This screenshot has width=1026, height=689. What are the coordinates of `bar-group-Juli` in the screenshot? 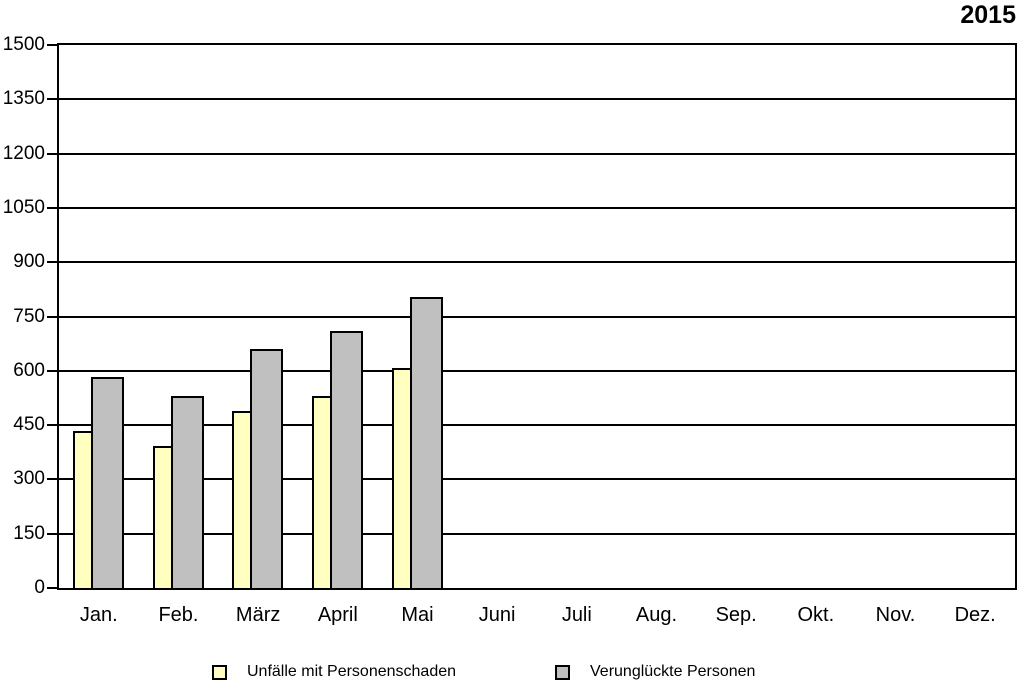 It's located at (577, 316).